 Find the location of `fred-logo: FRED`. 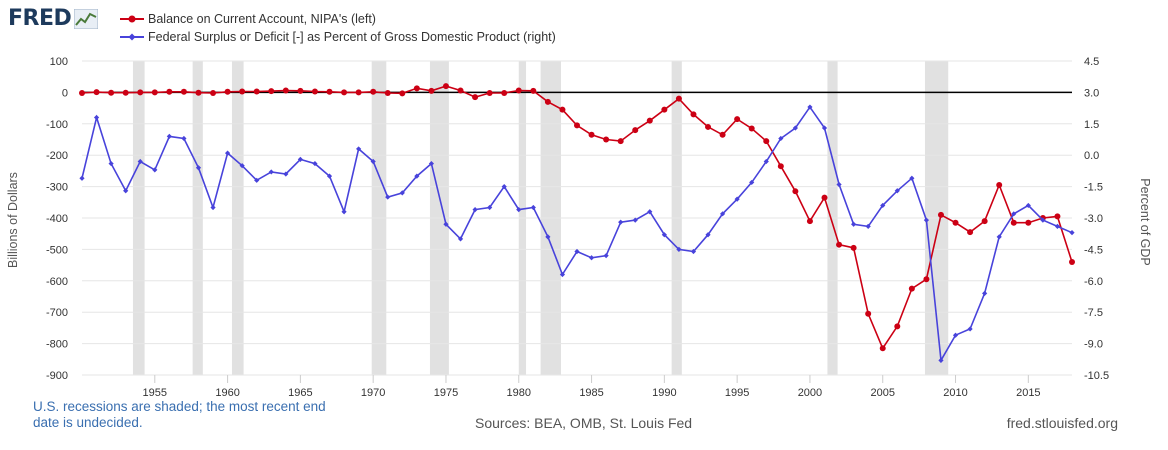

fred-logo: FRED is located at coordinates (53, 18).